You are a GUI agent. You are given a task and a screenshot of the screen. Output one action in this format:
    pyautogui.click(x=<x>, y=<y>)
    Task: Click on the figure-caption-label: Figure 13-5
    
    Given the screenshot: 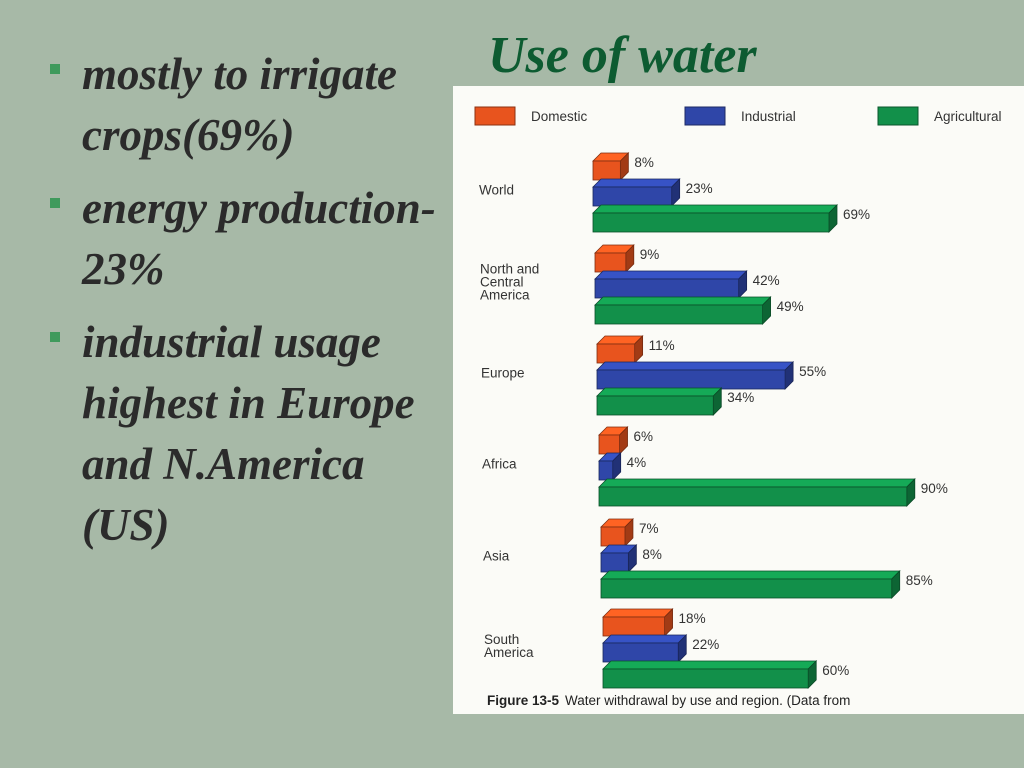 What is the action you would take?
    pyautogui.click(x=523, y=700)
    